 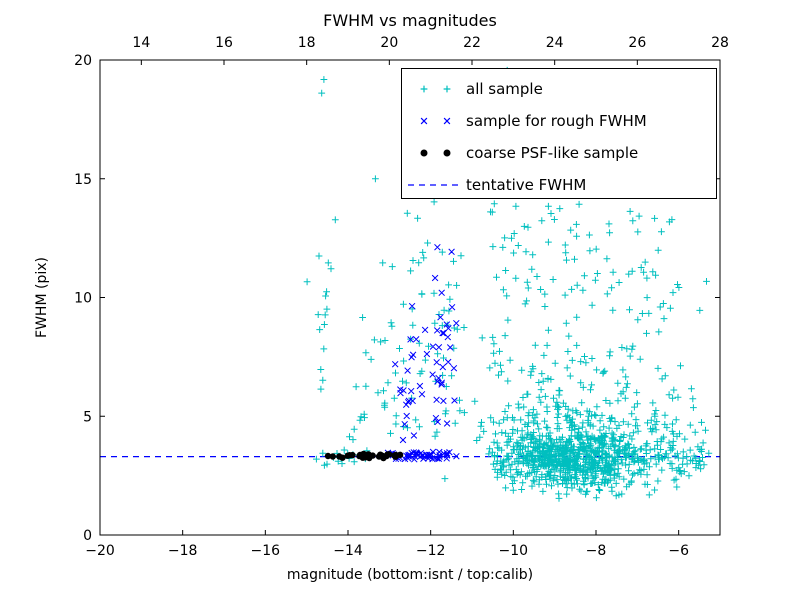 What do you see at coordinates (555, 43) in the screenshot?
I see `x-tick-label-top: 24` at bounding box center [555, 43].